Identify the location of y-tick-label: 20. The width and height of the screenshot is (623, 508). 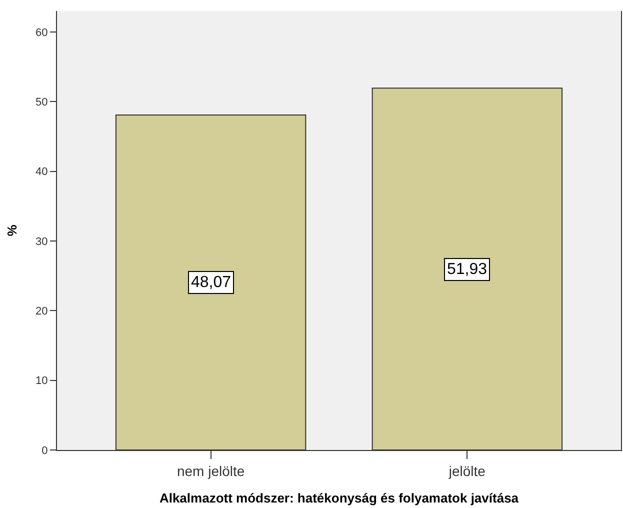
(42, 311).